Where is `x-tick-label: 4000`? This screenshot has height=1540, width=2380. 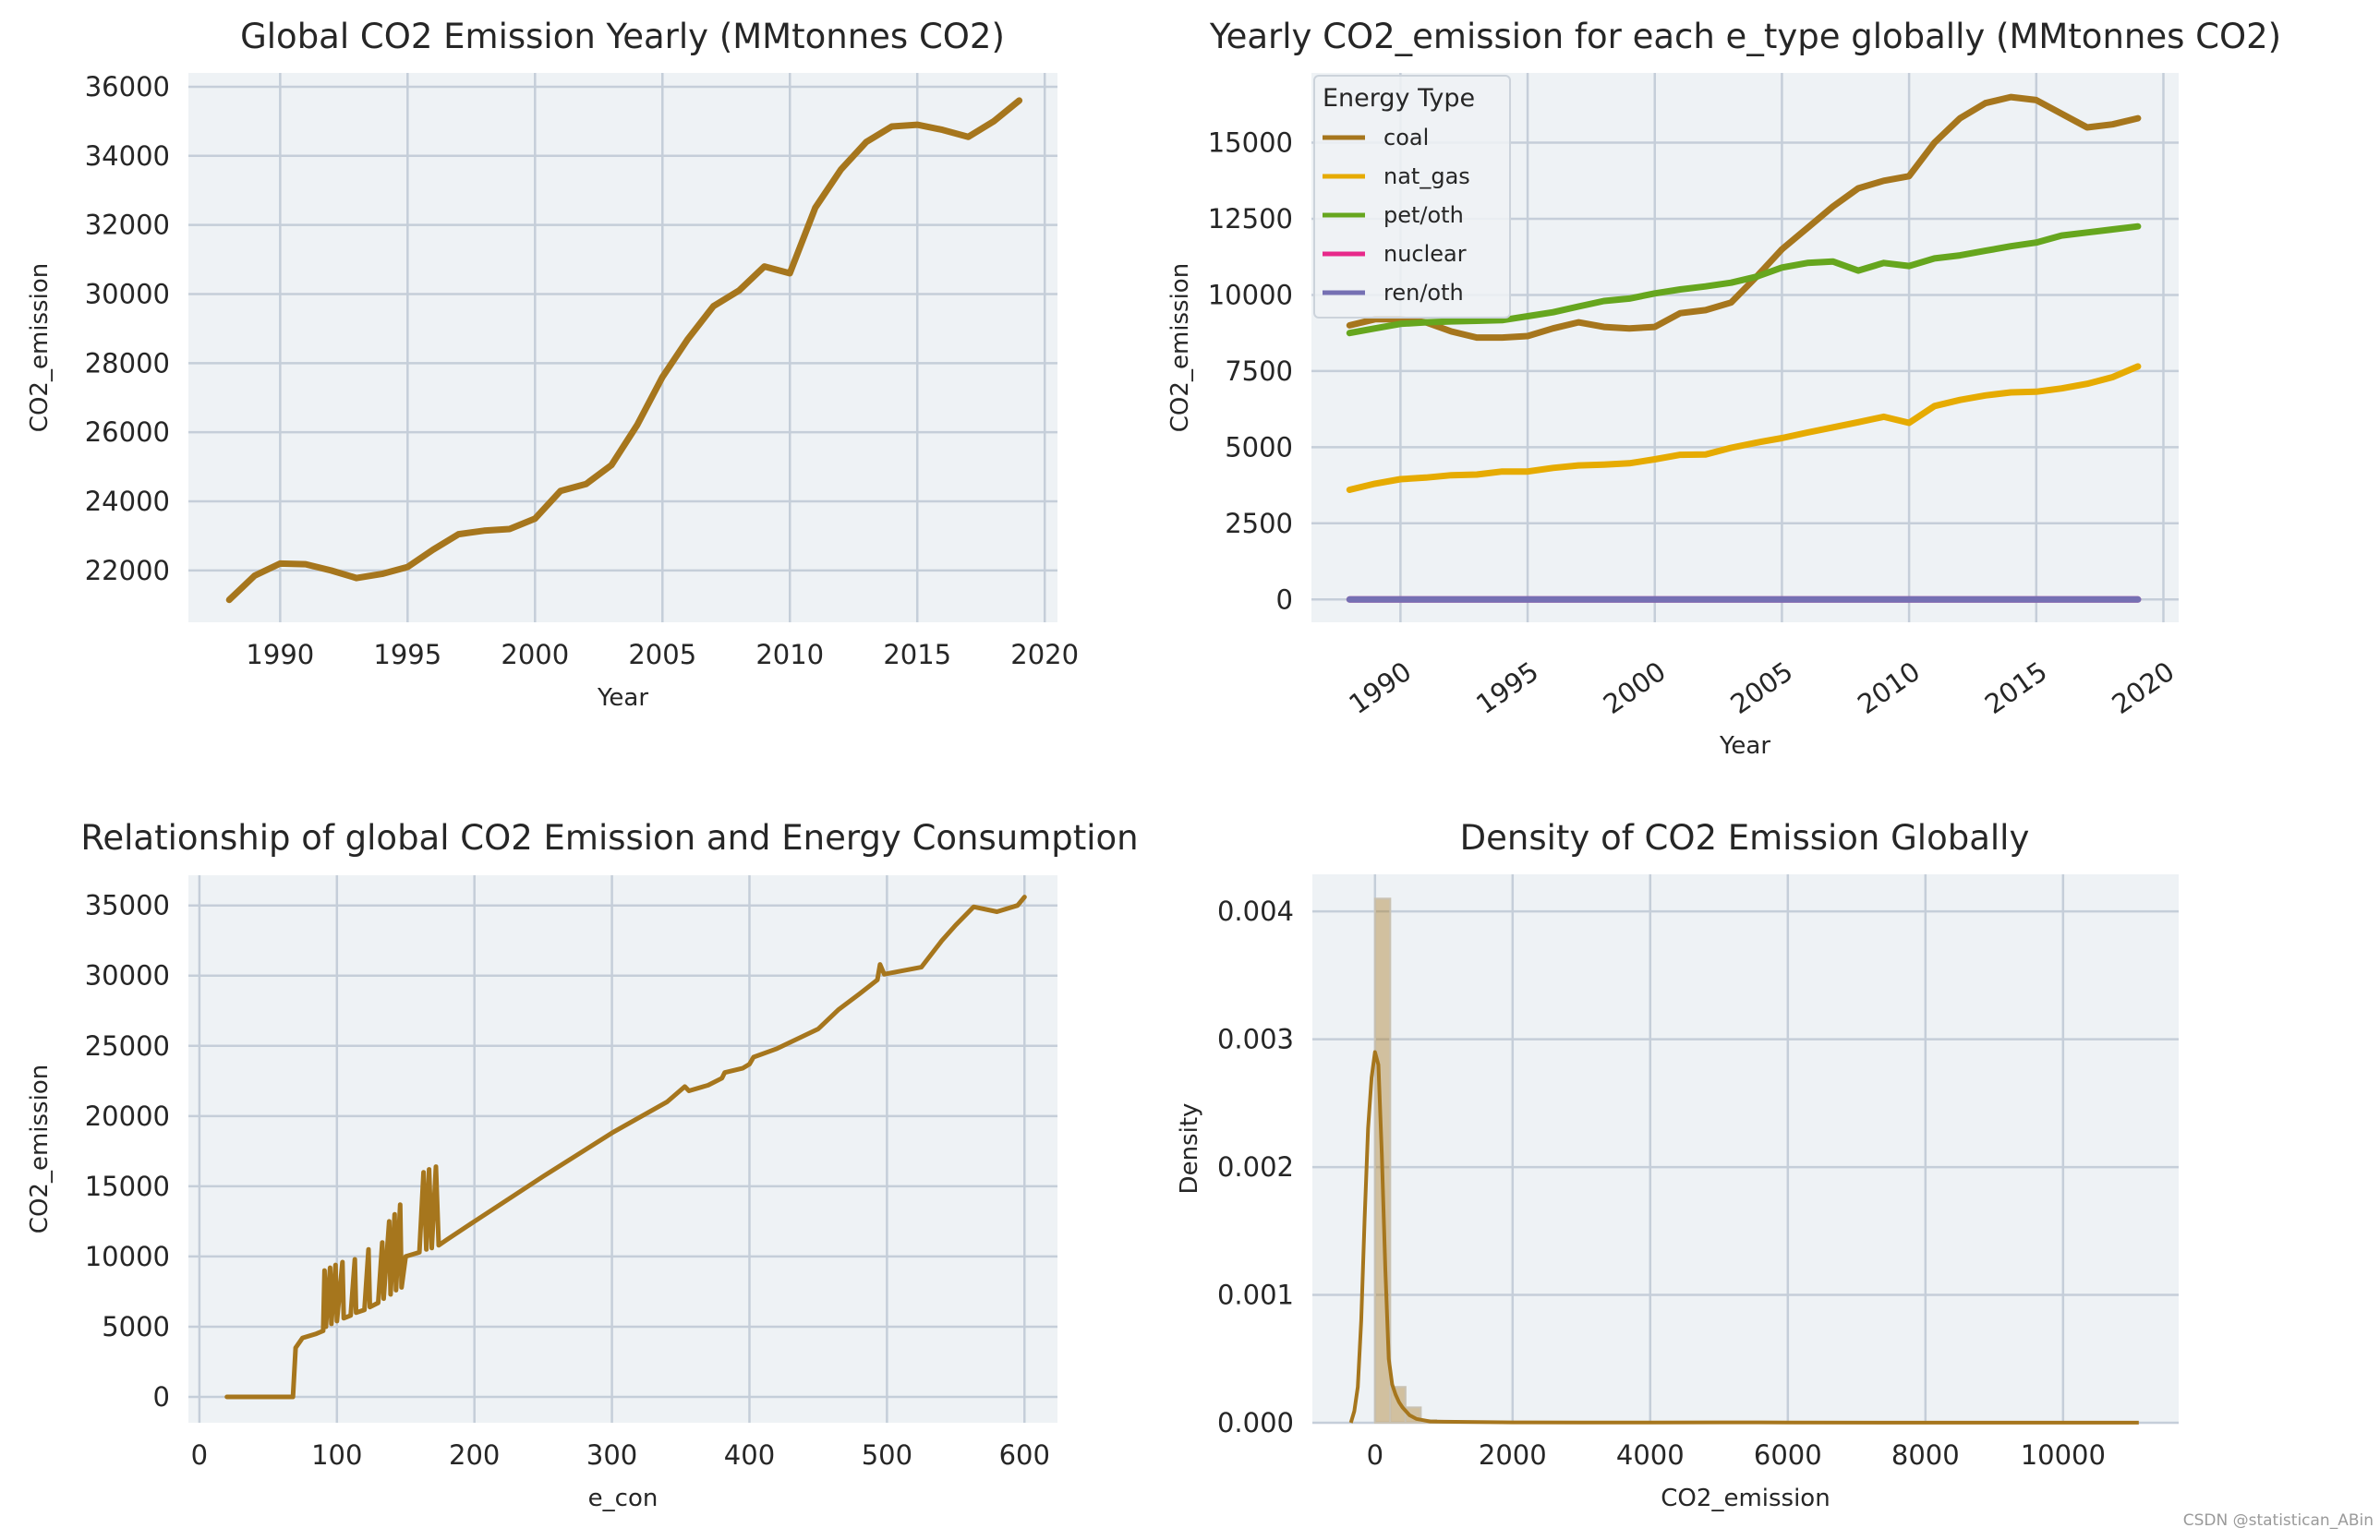 x-tick-label: 4000 is located at coordinates (1650, 1455).